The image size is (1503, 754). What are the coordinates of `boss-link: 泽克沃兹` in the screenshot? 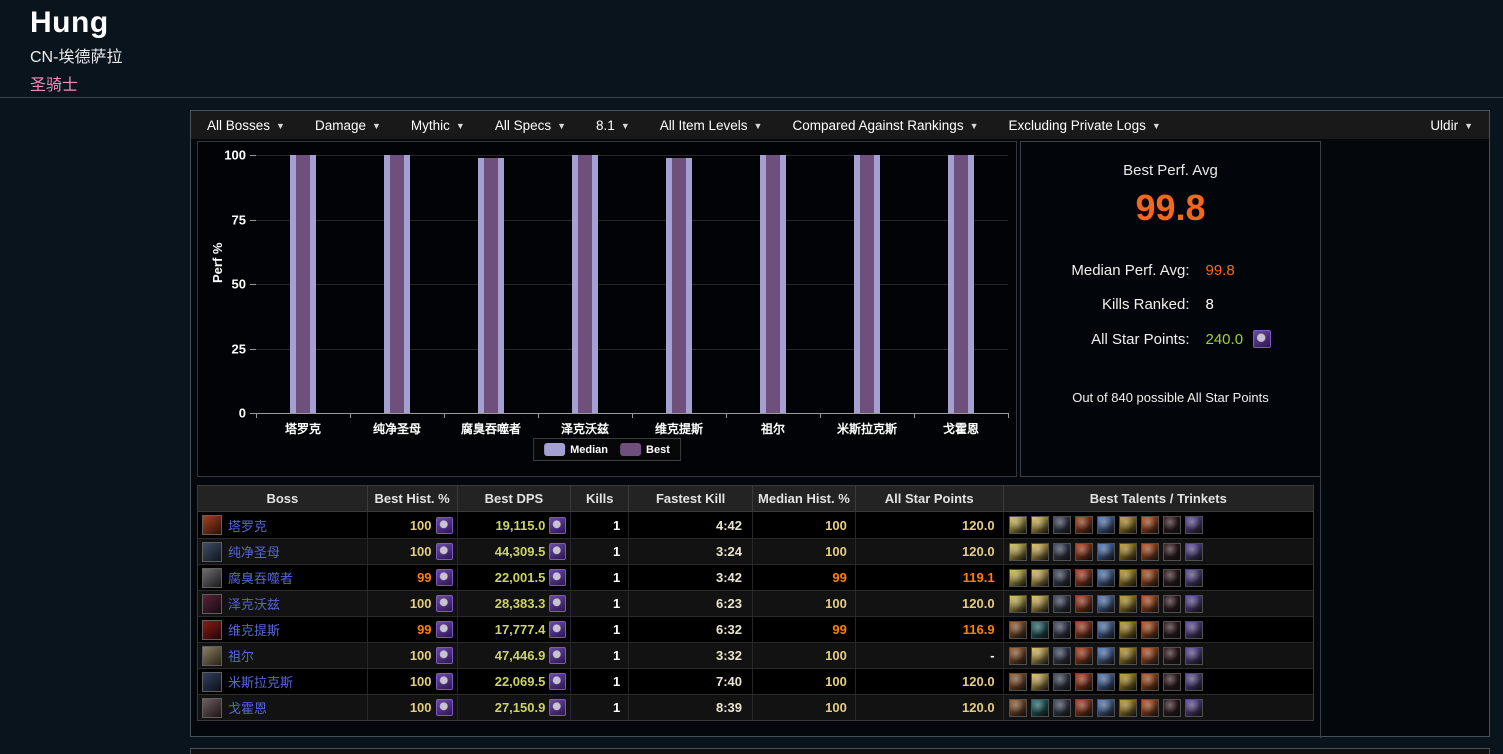 It's located at (254, 604).